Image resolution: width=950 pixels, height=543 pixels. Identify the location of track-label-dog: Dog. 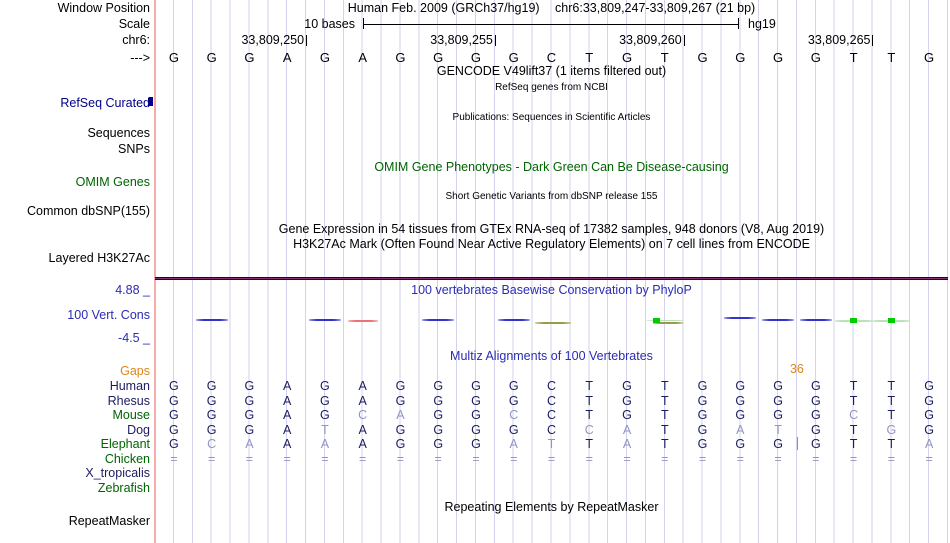
(138, 429).